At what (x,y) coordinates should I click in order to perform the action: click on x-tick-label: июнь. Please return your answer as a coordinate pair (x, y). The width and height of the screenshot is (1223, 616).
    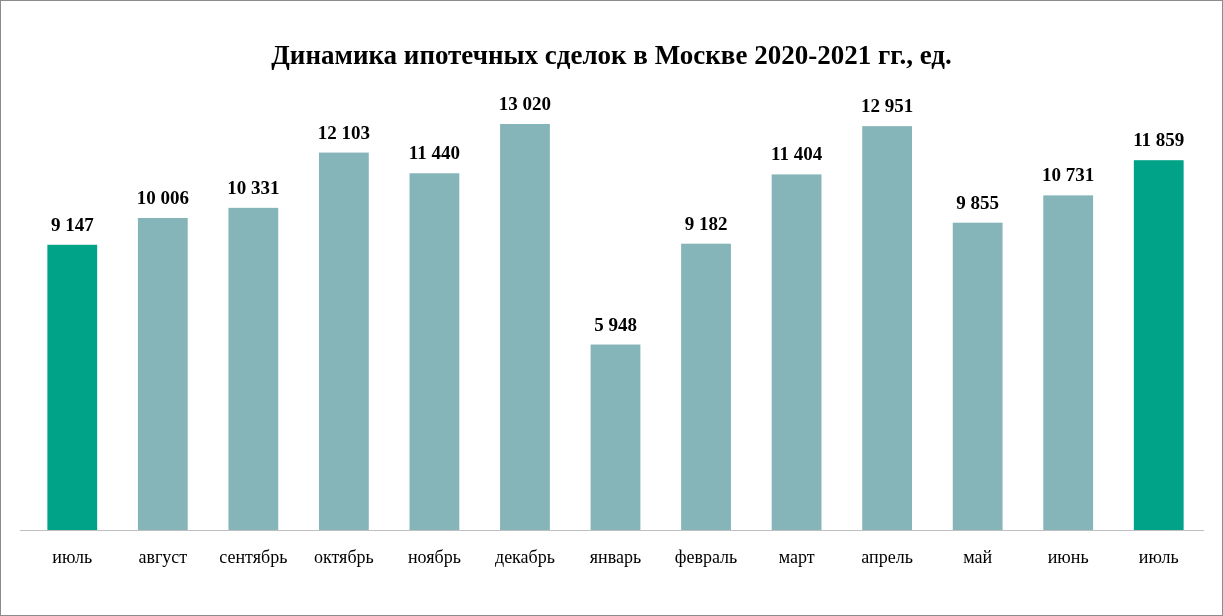
    Looking at the image, I should click on (1068, 557).